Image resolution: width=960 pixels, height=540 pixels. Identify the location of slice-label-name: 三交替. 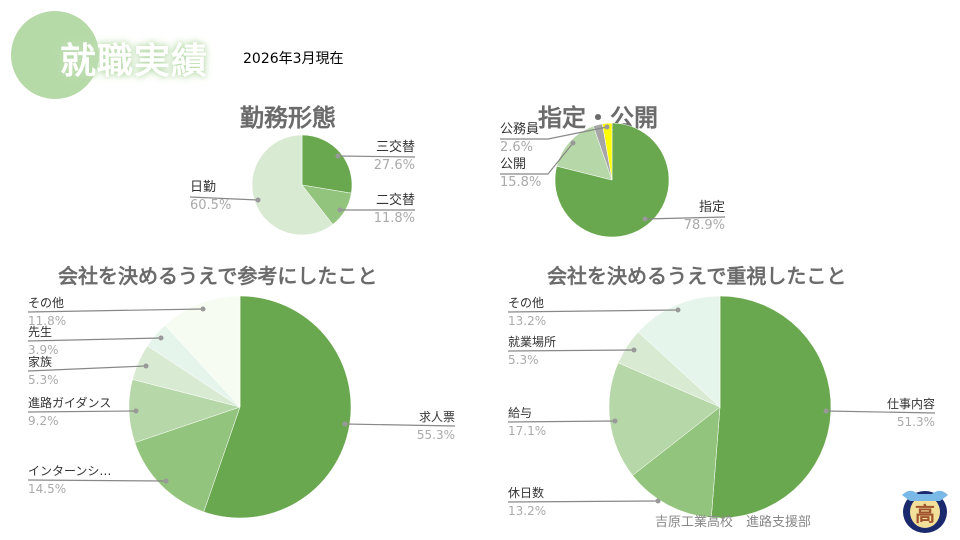
(395, 147).